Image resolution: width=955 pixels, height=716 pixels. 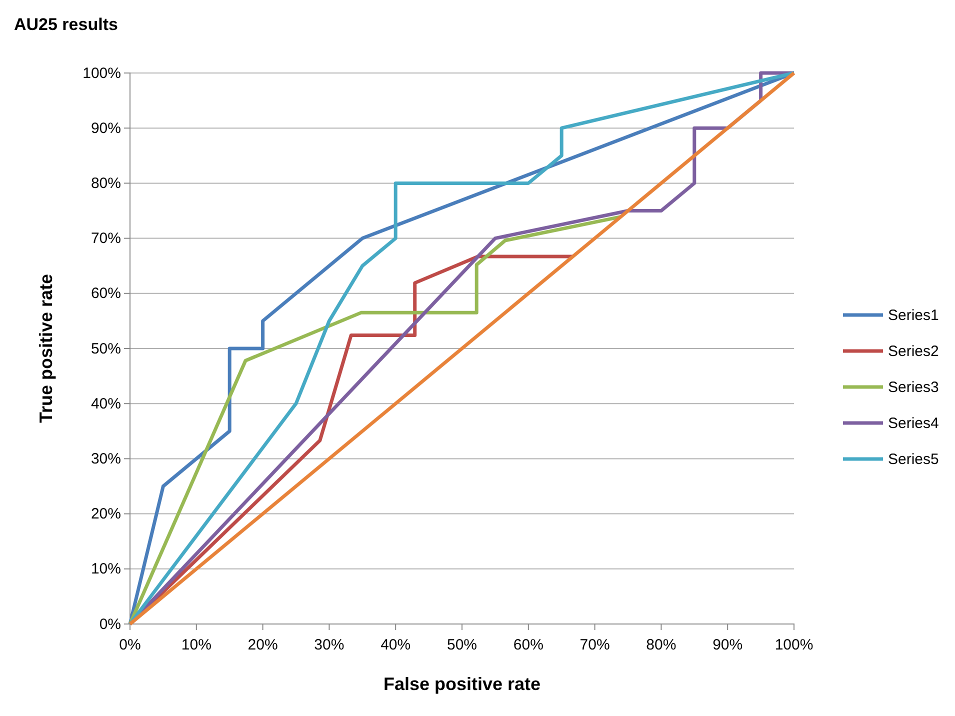 I want to click on chart-title: AU25 results, so click(x=66, y=24).